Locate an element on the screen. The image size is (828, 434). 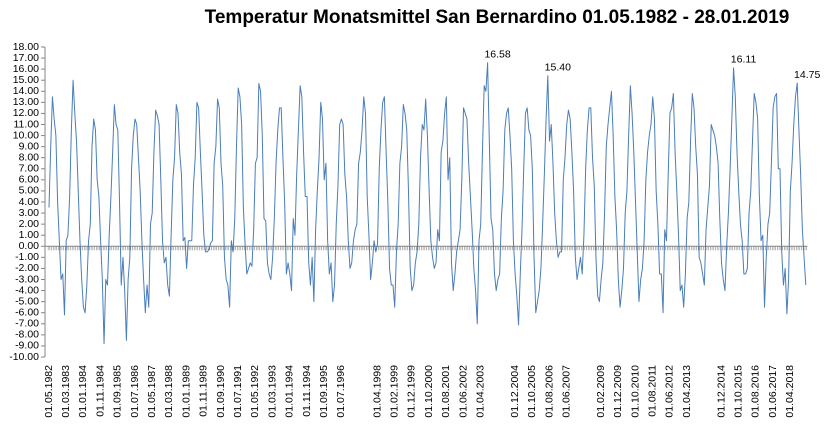
x-tick-label: 01.05.1992 is located at coordinates (255, 391).